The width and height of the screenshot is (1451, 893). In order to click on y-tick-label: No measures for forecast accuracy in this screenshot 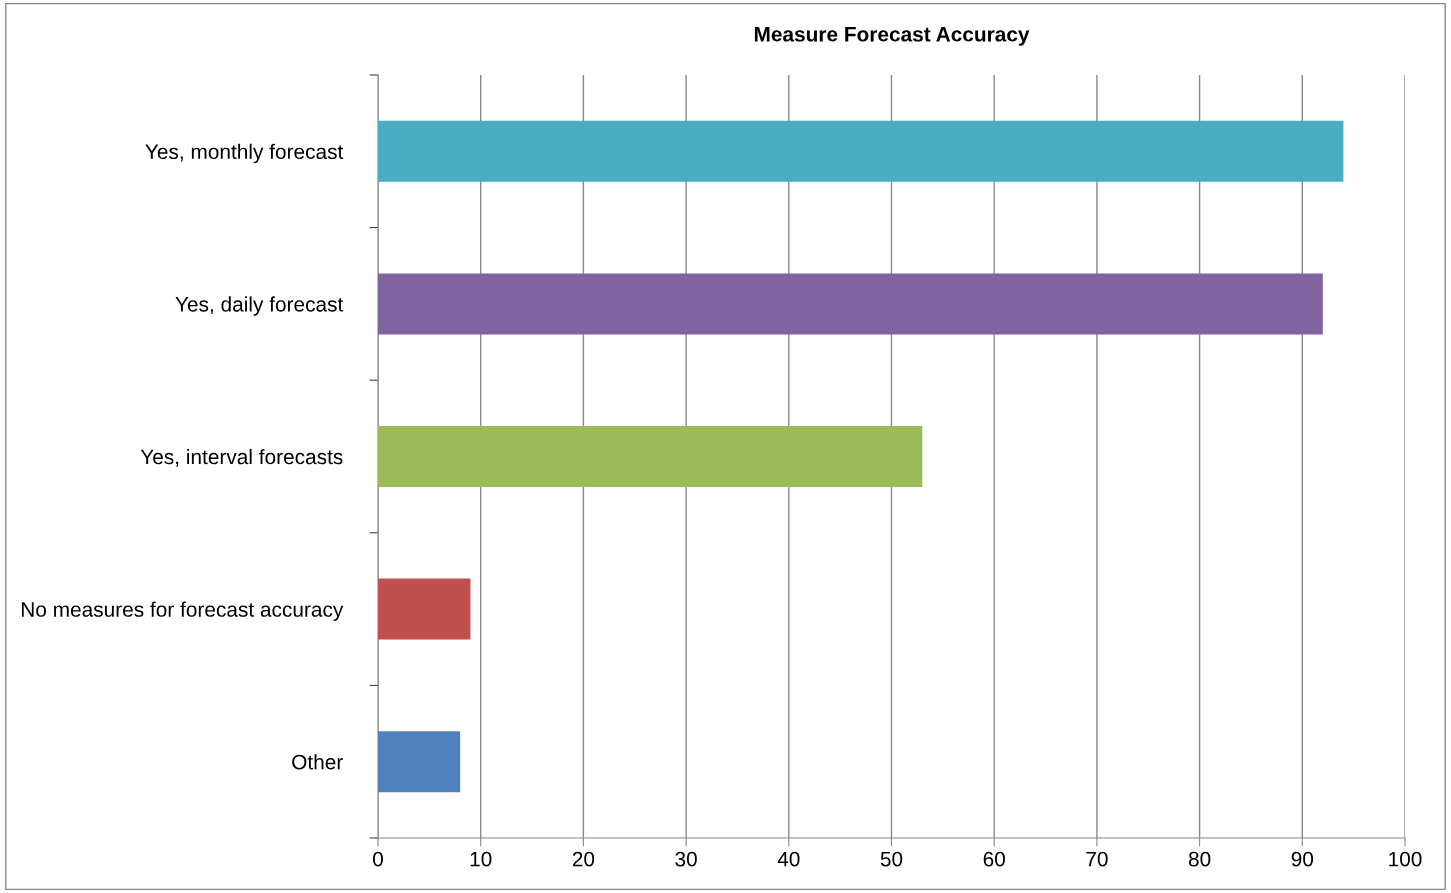, I will do `click(182, 611)`.